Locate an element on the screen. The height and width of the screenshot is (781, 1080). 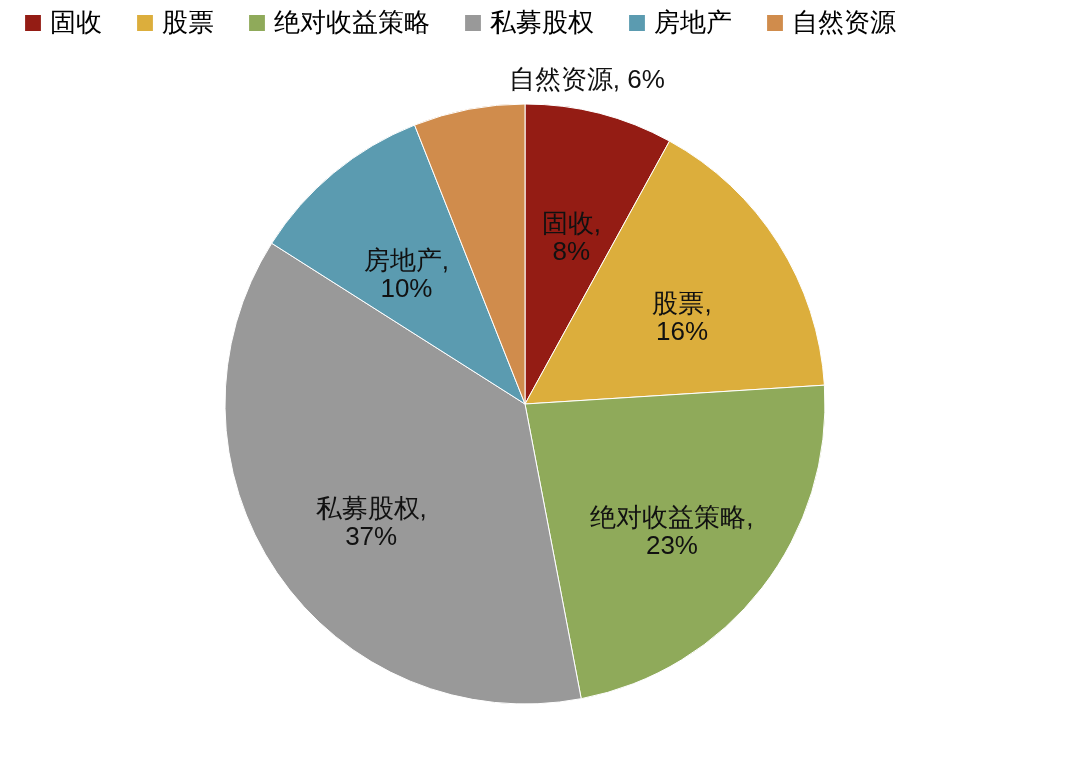
legend-label: 固收 is located at coordinates (76, 22).